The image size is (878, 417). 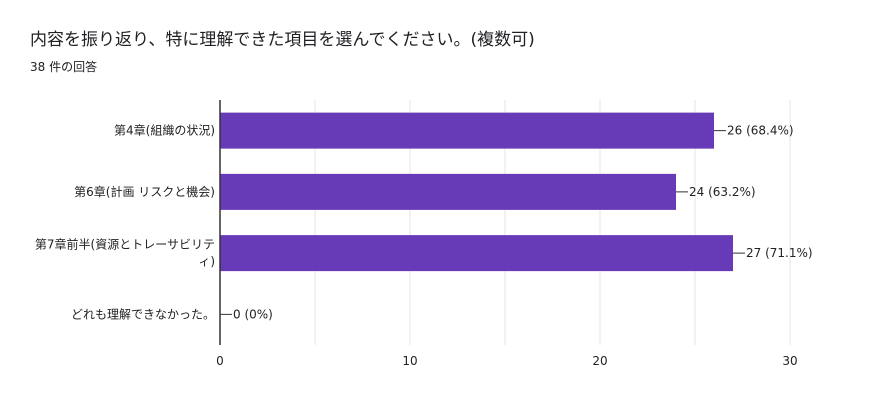 What do you see at coordinates (64, 67) in the screenshot?
I see `response-count: 38 件の回答` at bounding box center [64, 67].